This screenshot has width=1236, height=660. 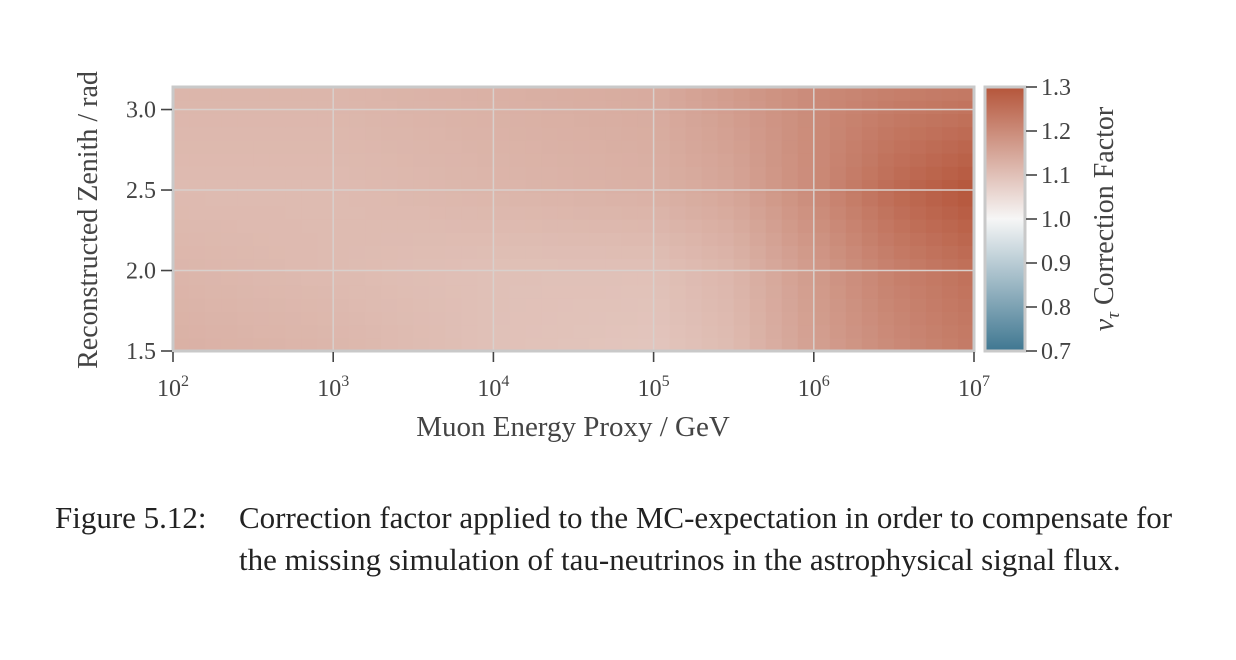 What do you see at coordinates (149, 231) in the screenshot?
I see `y-axis: 1.5 2.0 2.5 3.0` at bounding box center [149, 231].